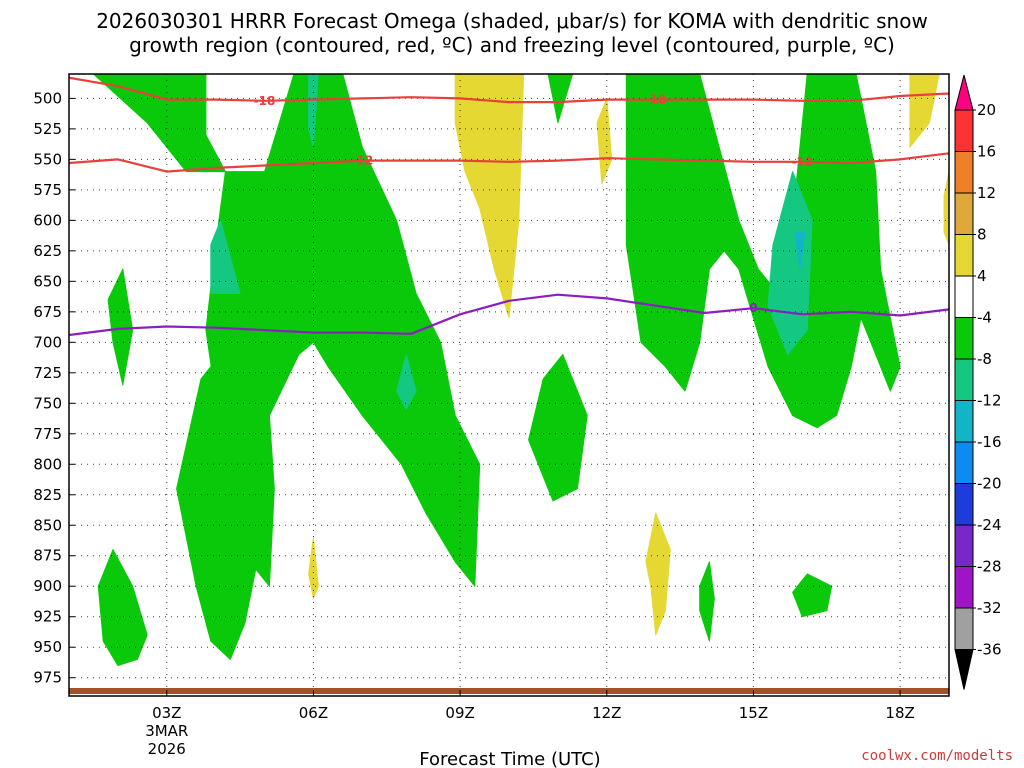  I want to click on colorbar-label-2: 12, so click(986, 193).